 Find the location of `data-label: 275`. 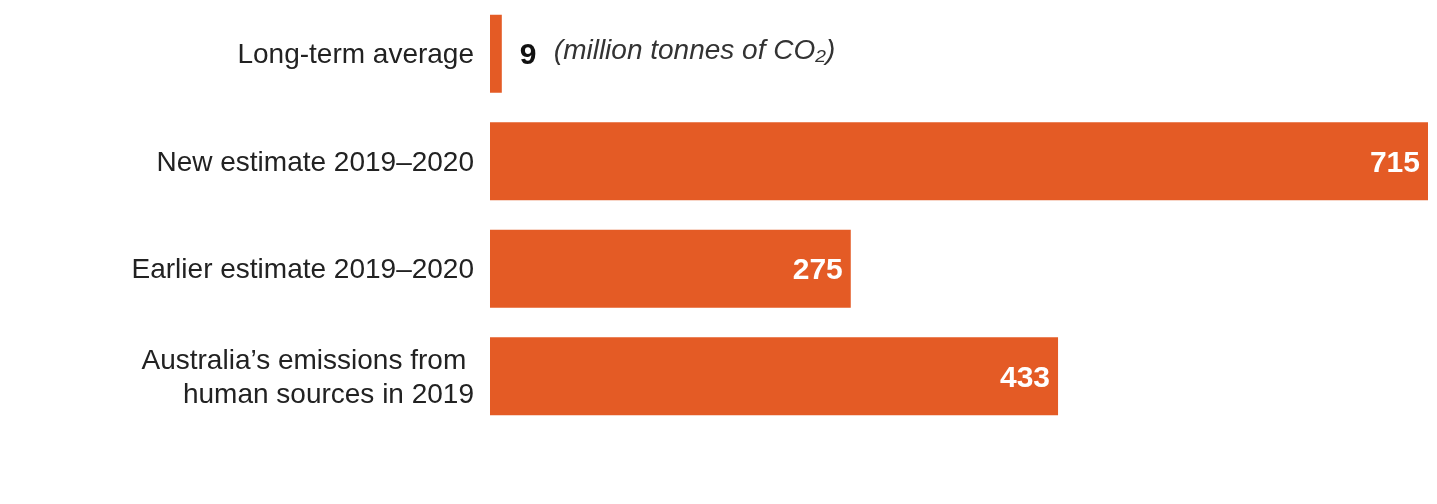

data-label: 275 is located at coordinates (817, 269).